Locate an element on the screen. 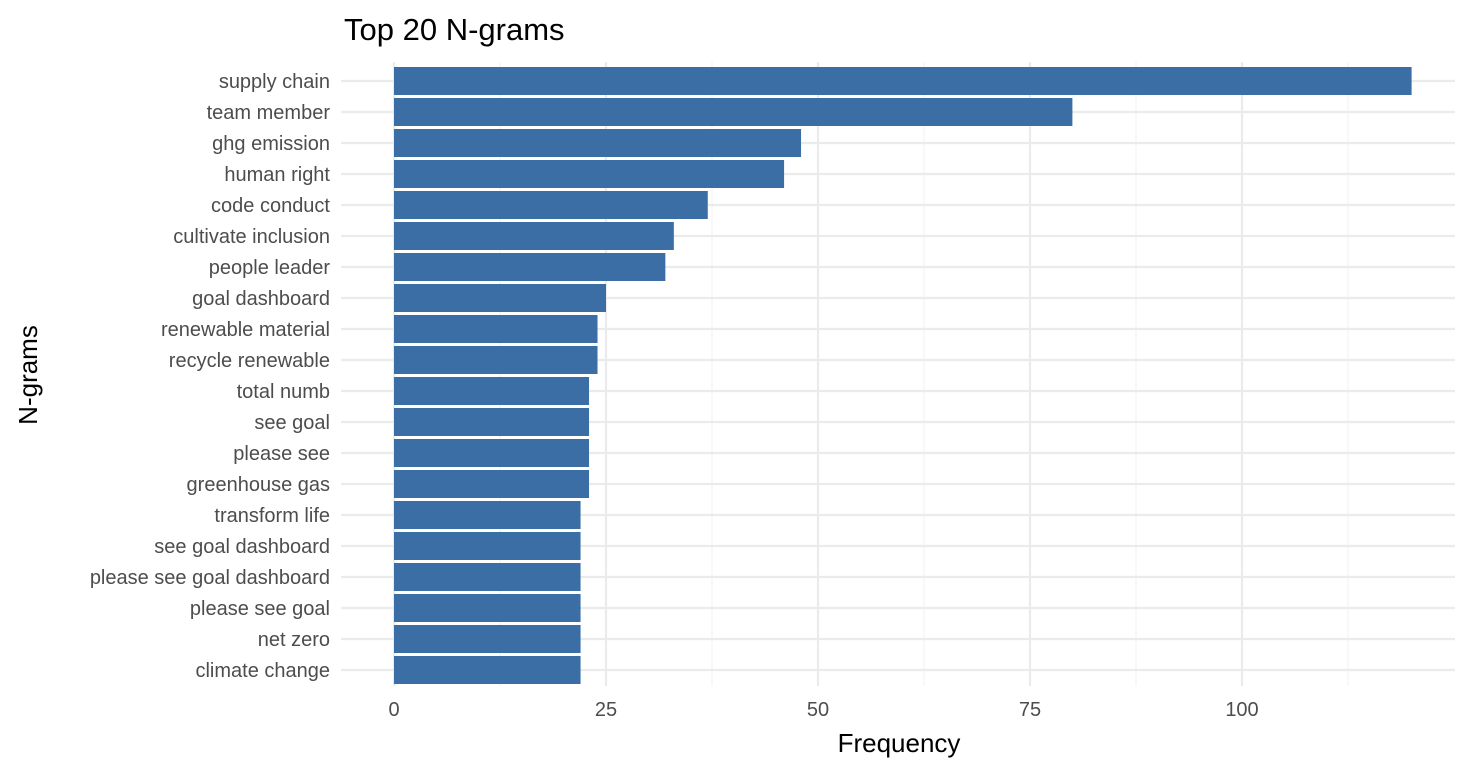  y-tick-label: net zero is located at coordinates (294, 640).